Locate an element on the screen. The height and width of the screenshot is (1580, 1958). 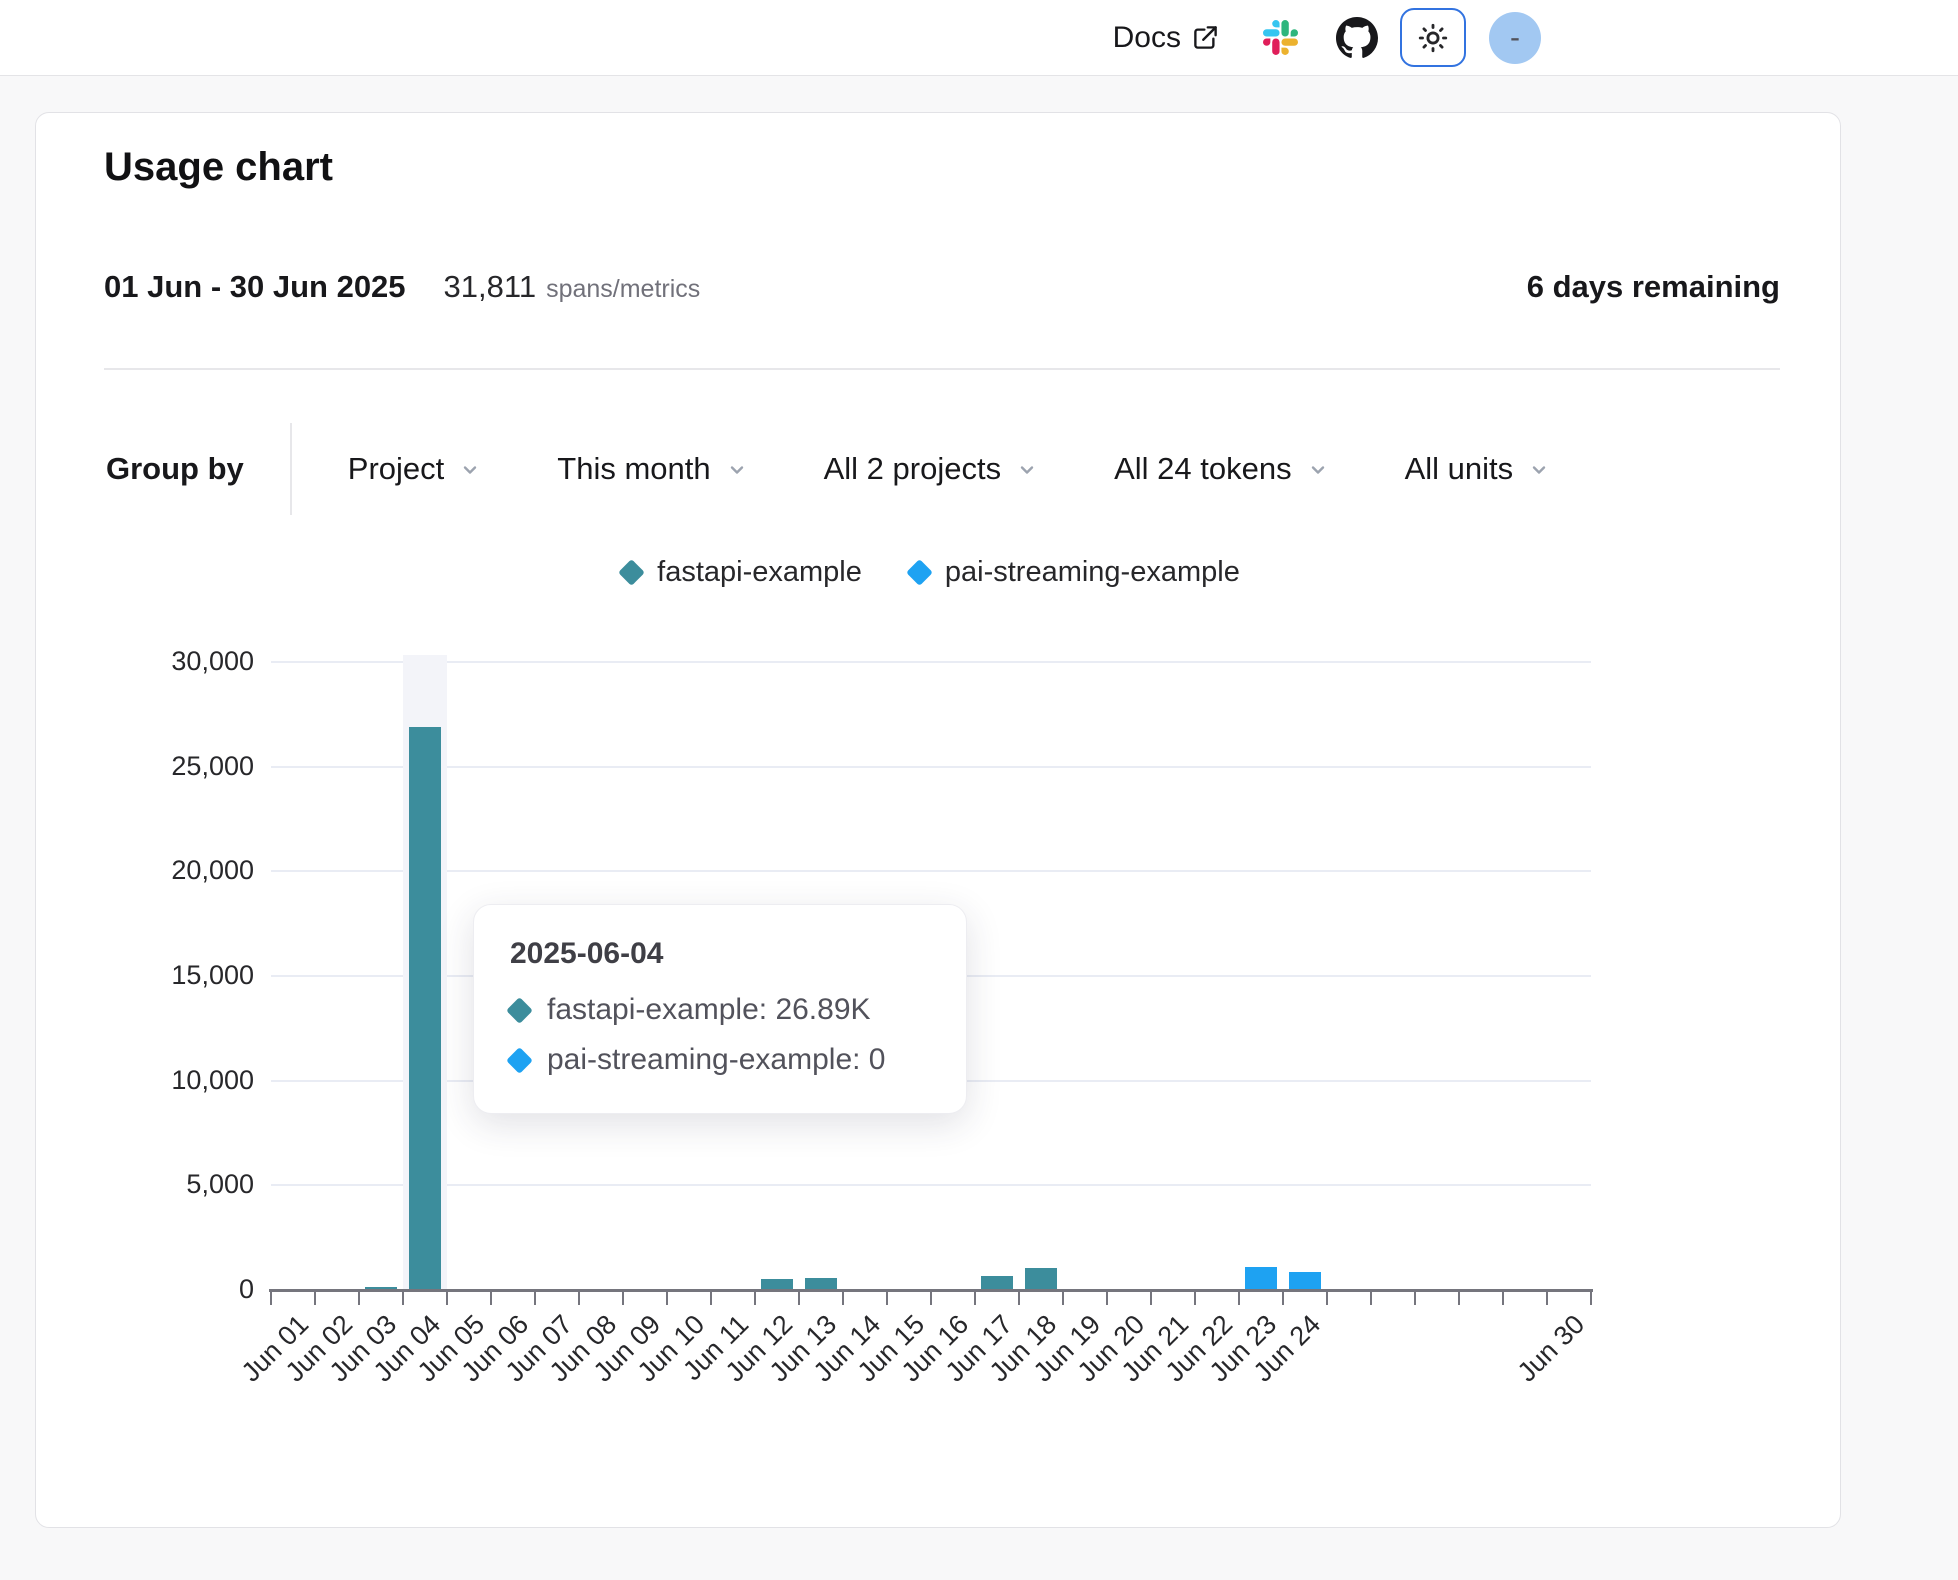
y-axis-label: 15,000 is located at coordinates (212, 975).